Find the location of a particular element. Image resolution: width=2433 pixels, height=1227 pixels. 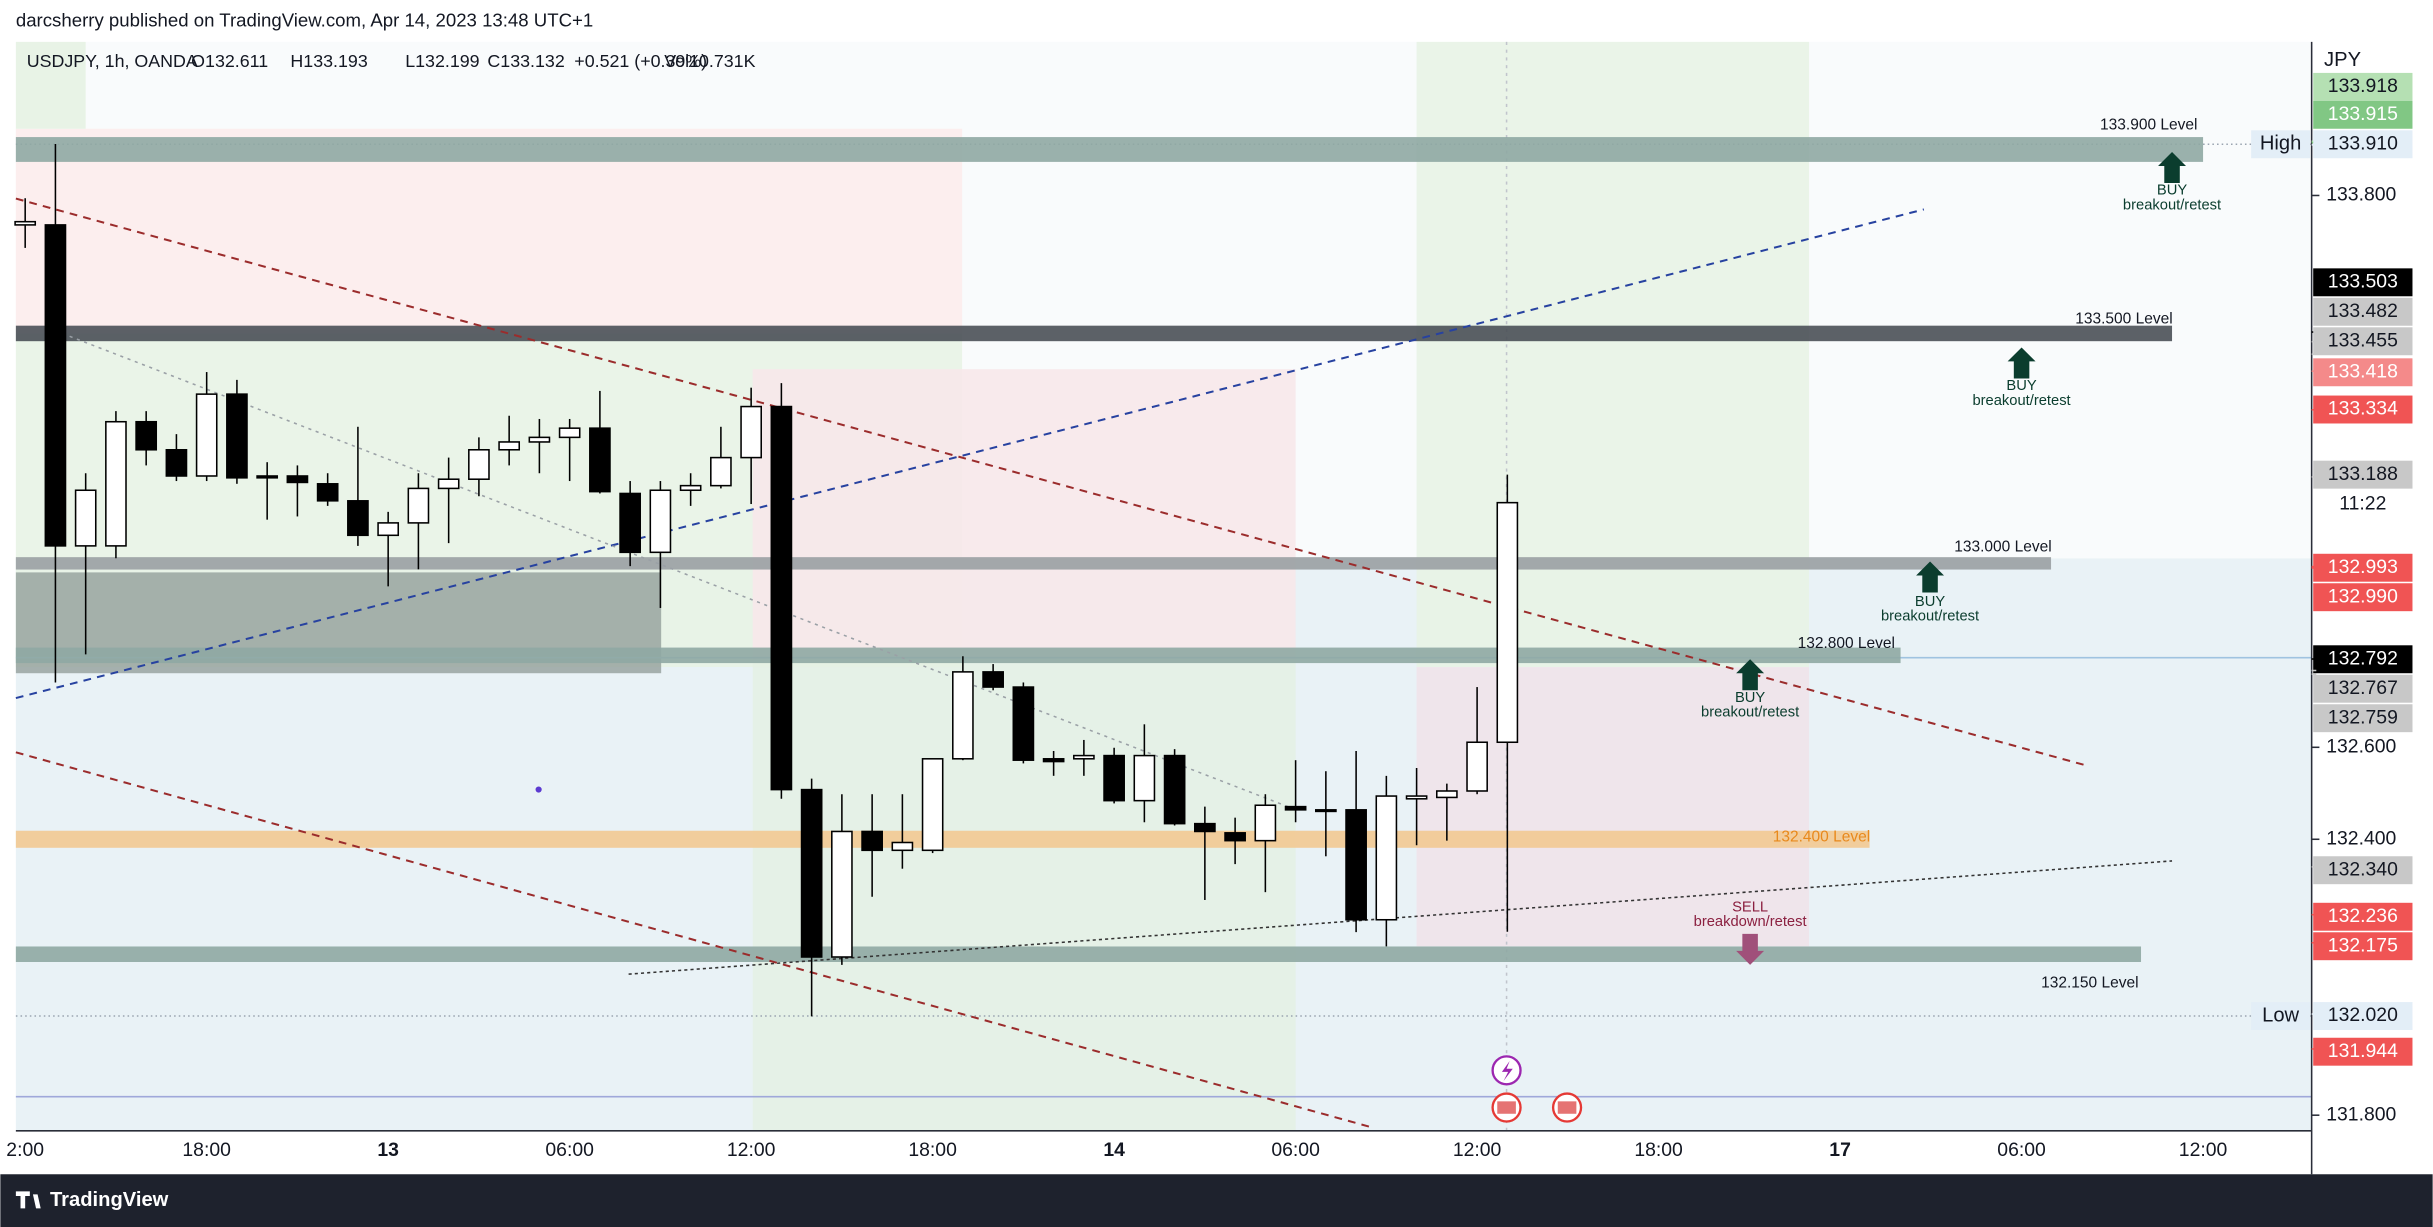

zone-loss is located at coordinates (489, 231).